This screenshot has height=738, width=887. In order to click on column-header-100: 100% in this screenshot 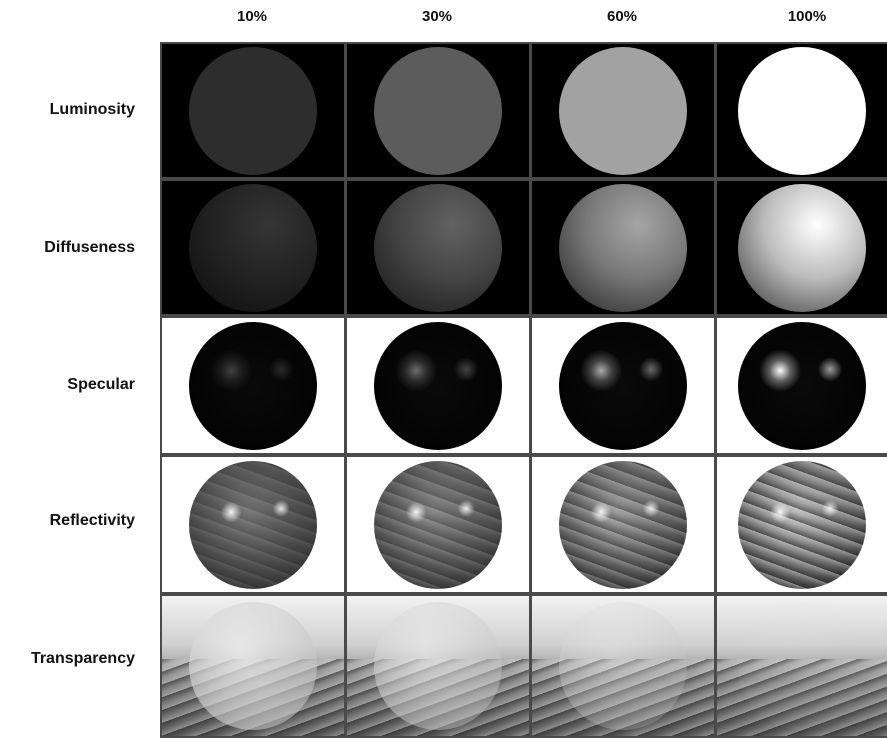, I will do `click(807, 16)`.